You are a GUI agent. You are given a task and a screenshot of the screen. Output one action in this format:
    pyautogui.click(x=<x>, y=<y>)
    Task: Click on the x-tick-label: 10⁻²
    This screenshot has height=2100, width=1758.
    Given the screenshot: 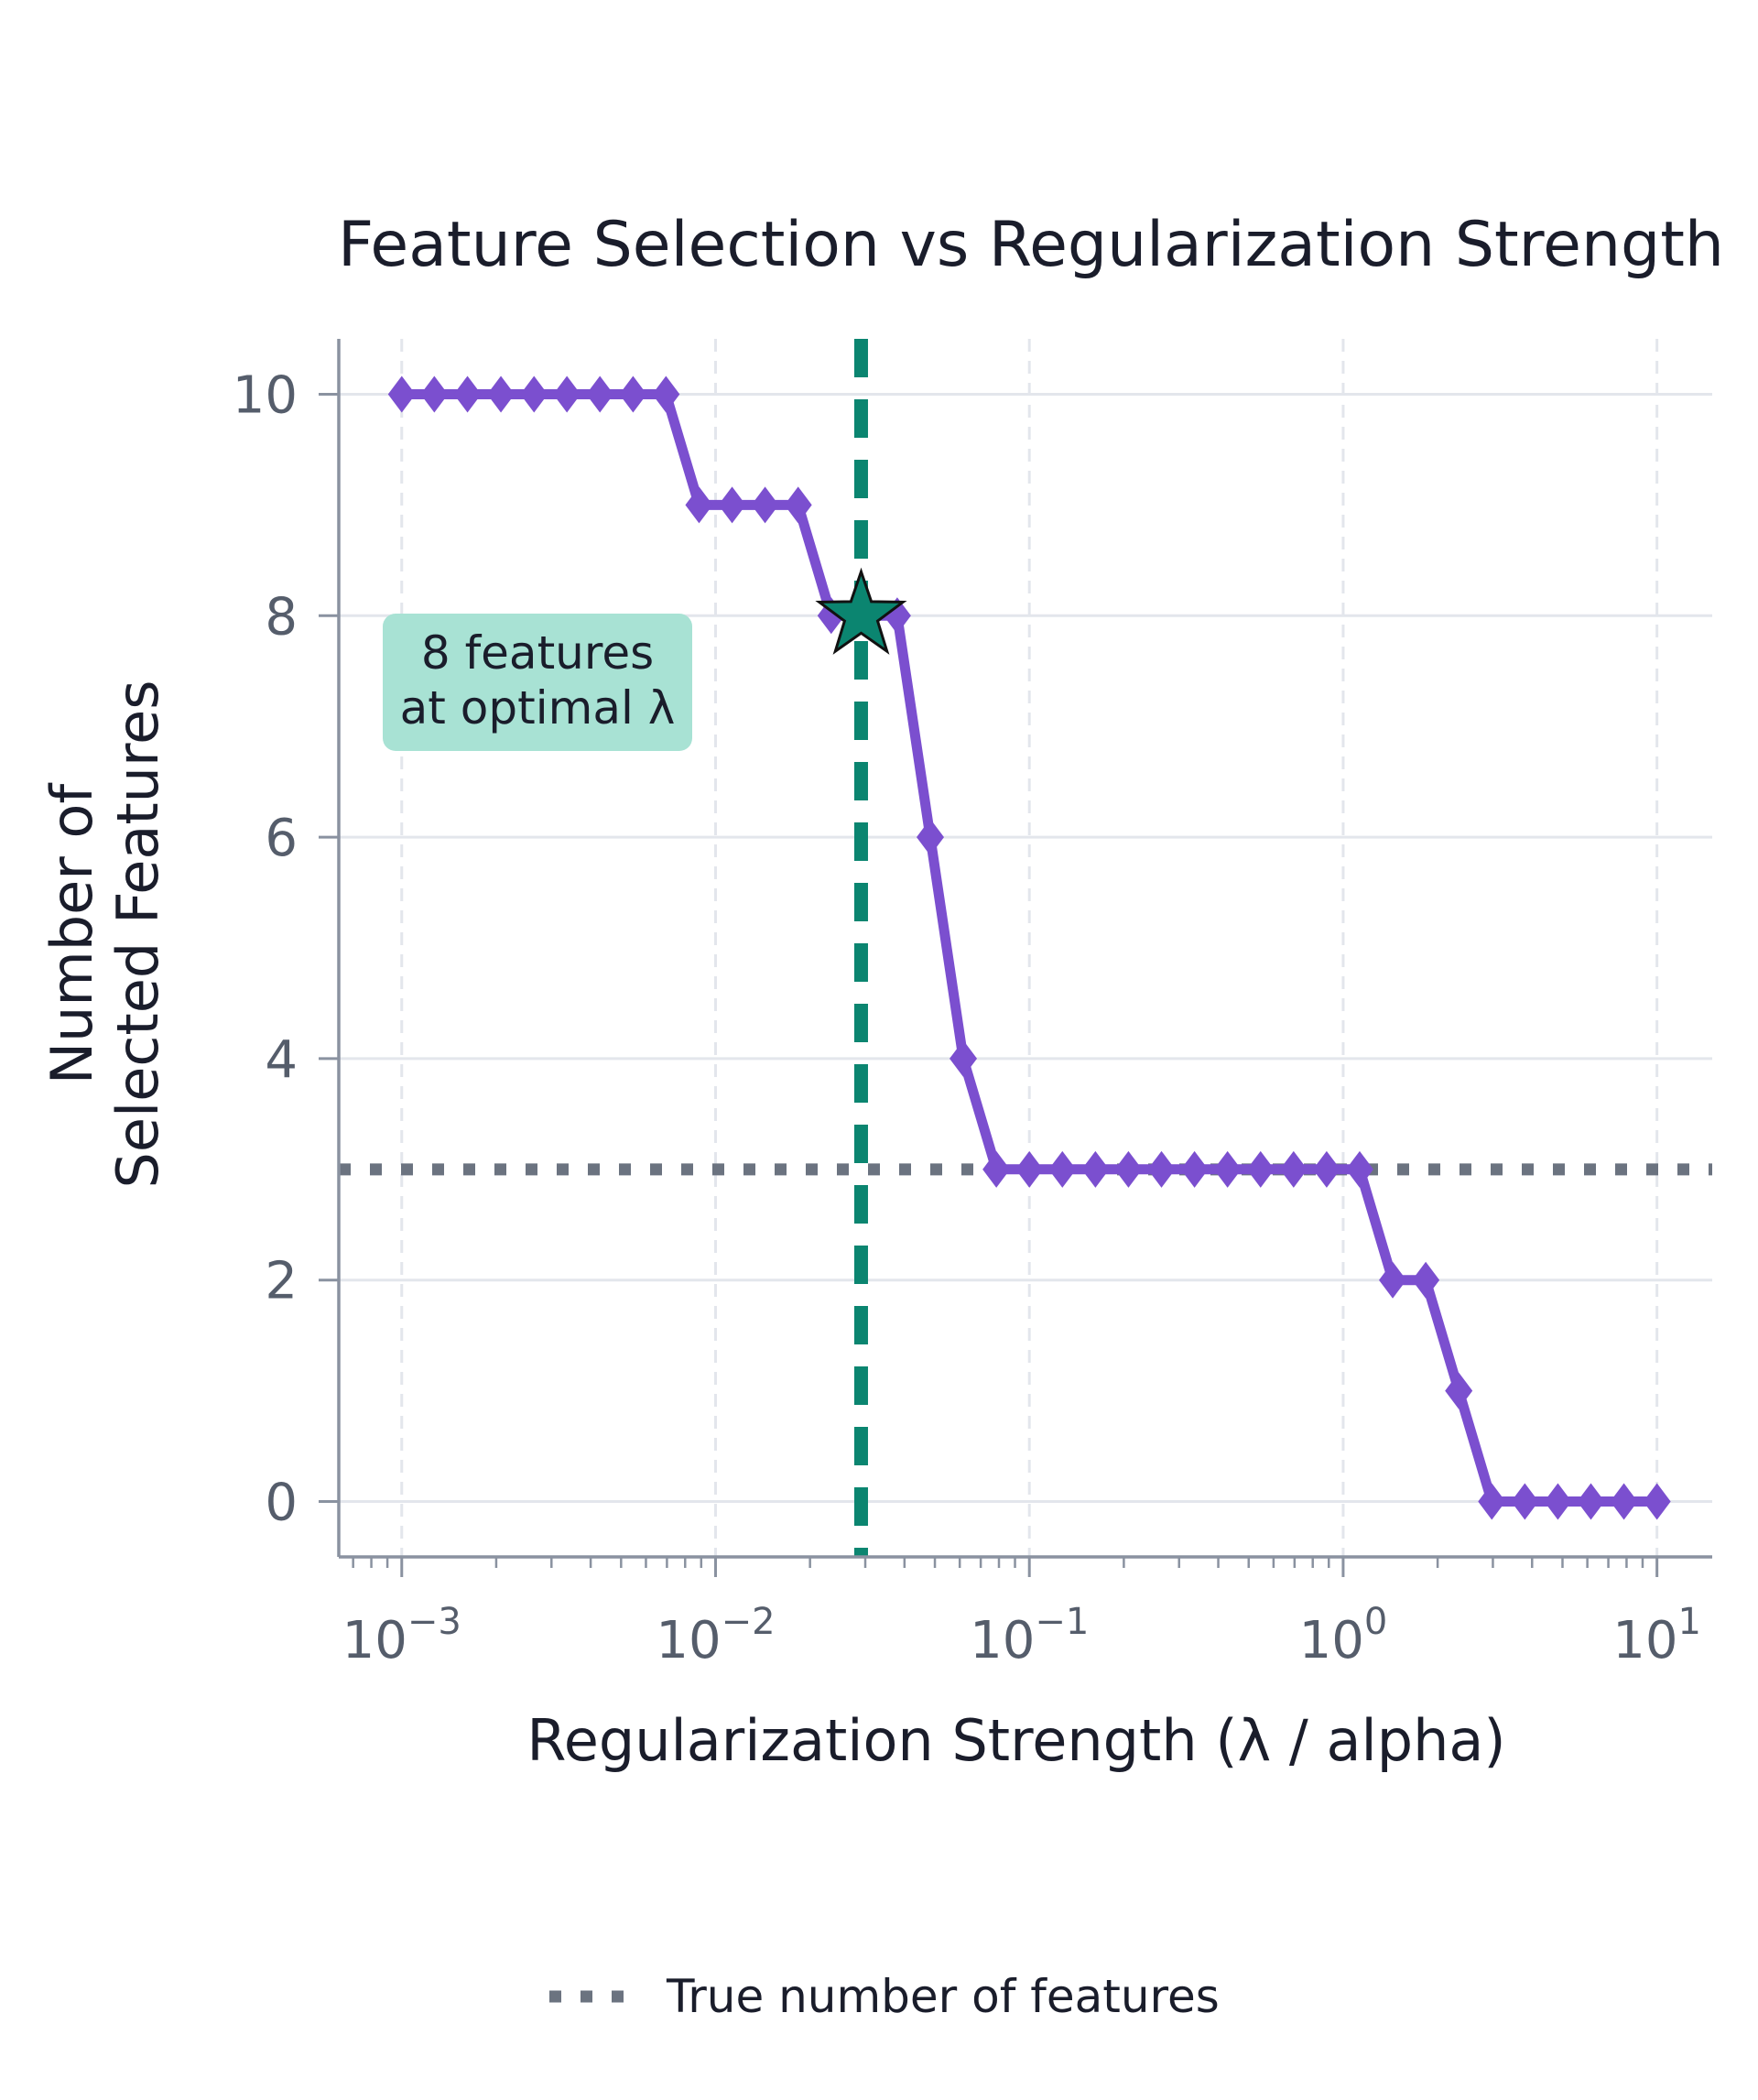 What is the action you would take?
    pyautogui.click(x=715, y=1636)
    